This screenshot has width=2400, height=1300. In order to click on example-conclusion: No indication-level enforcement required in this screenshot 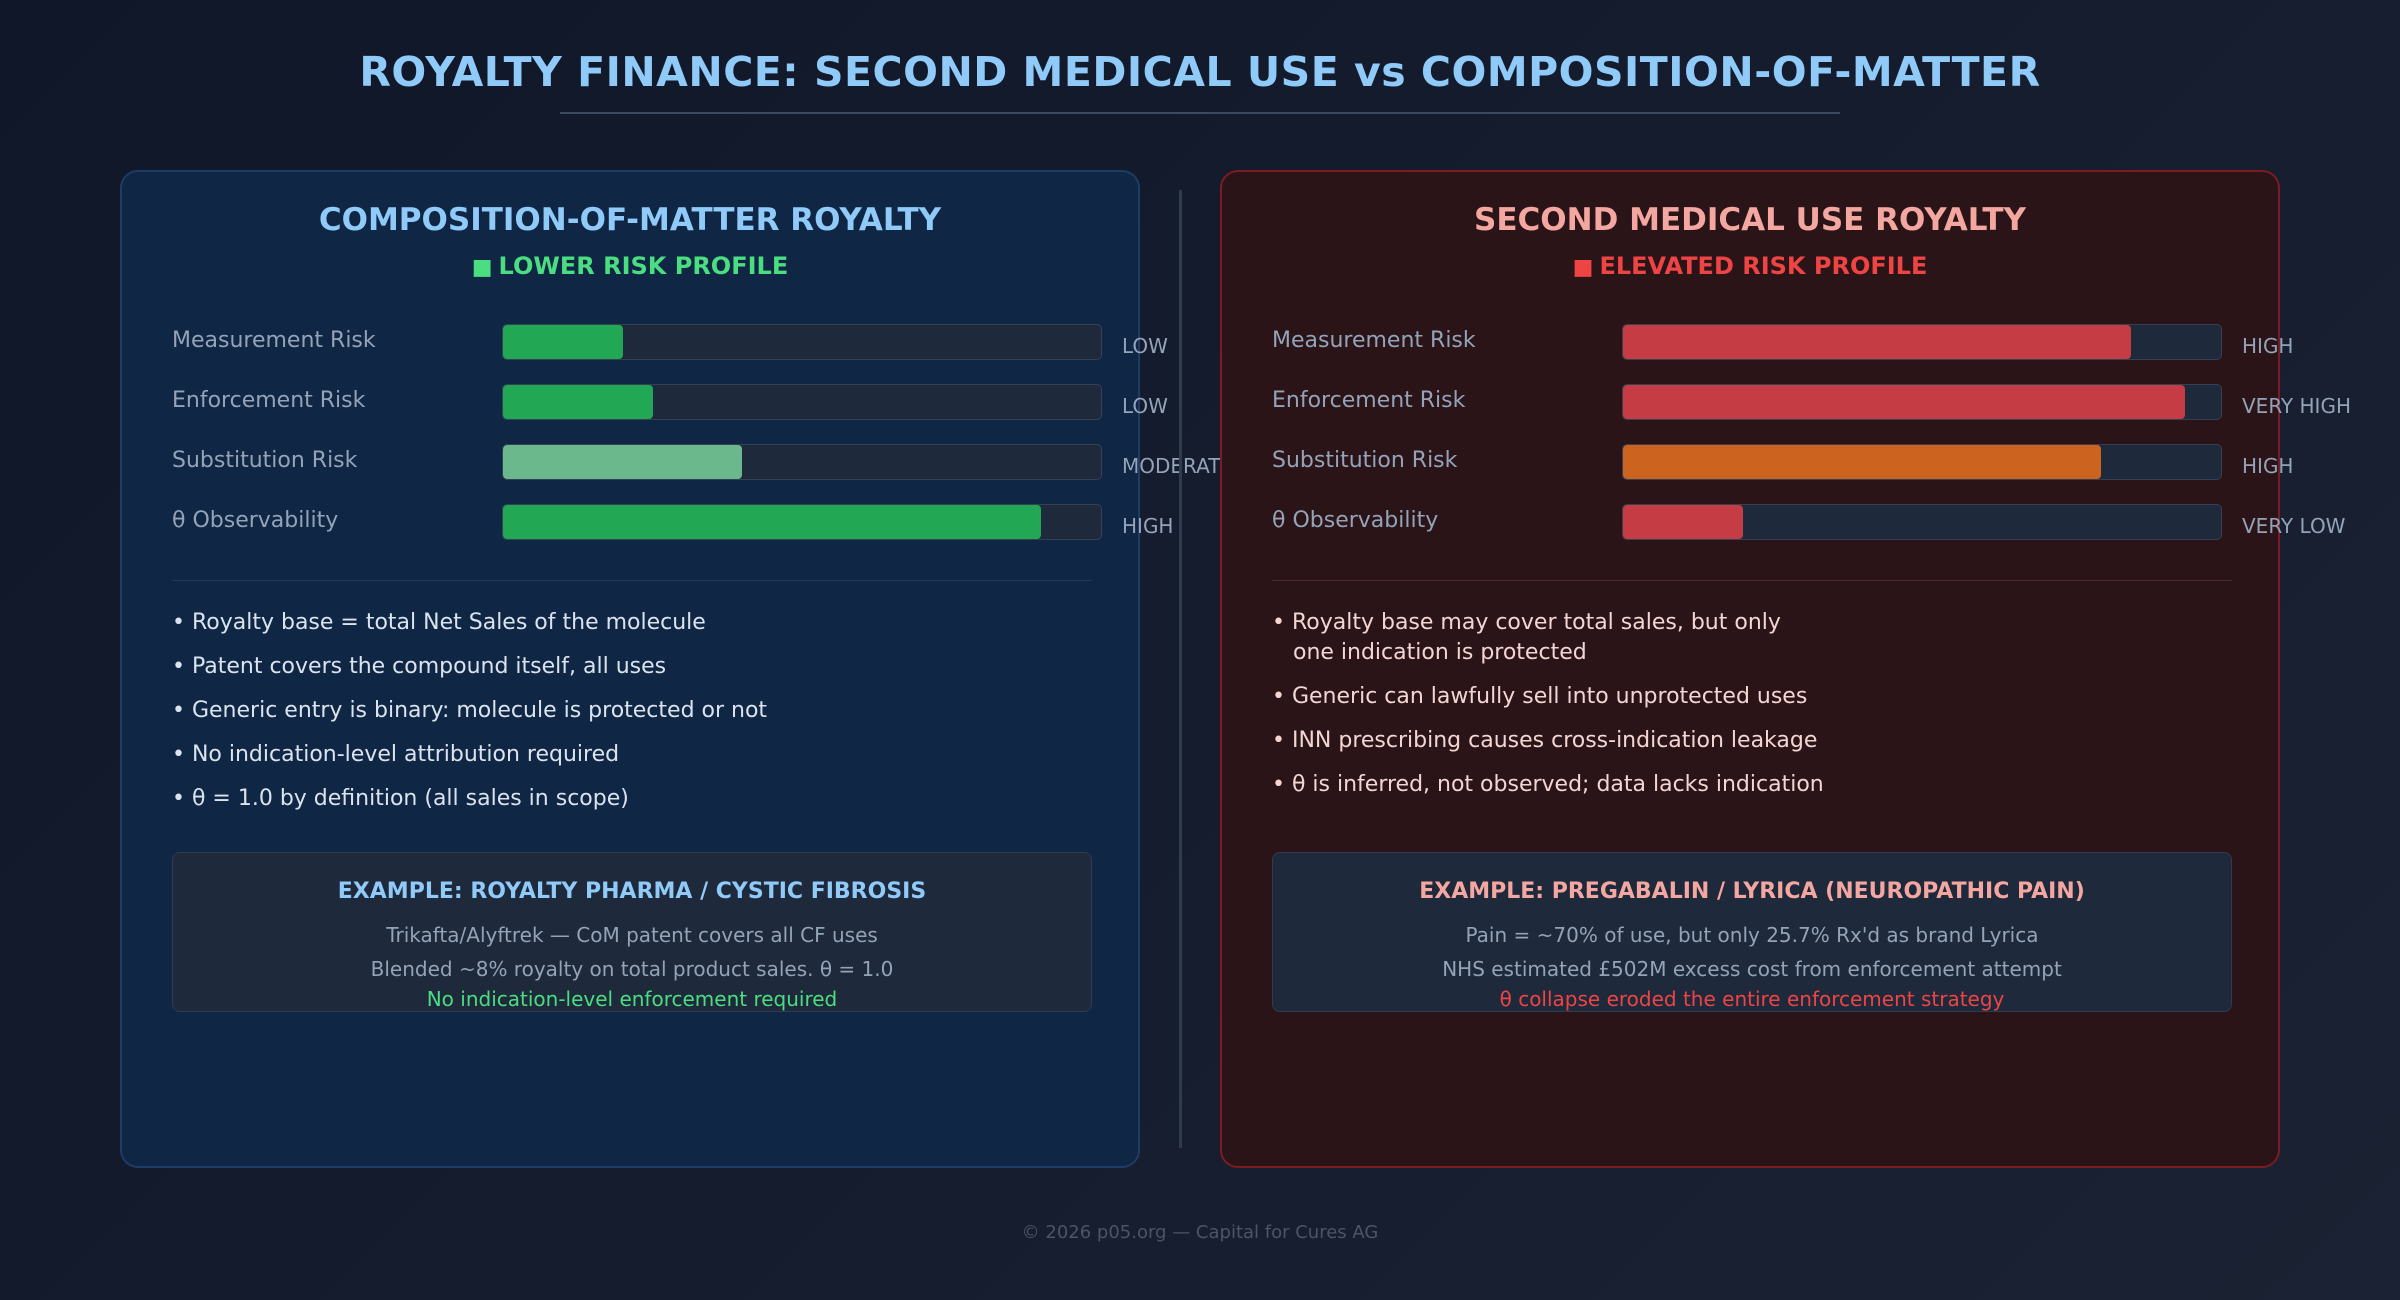, I will do `click(632, 999)`.